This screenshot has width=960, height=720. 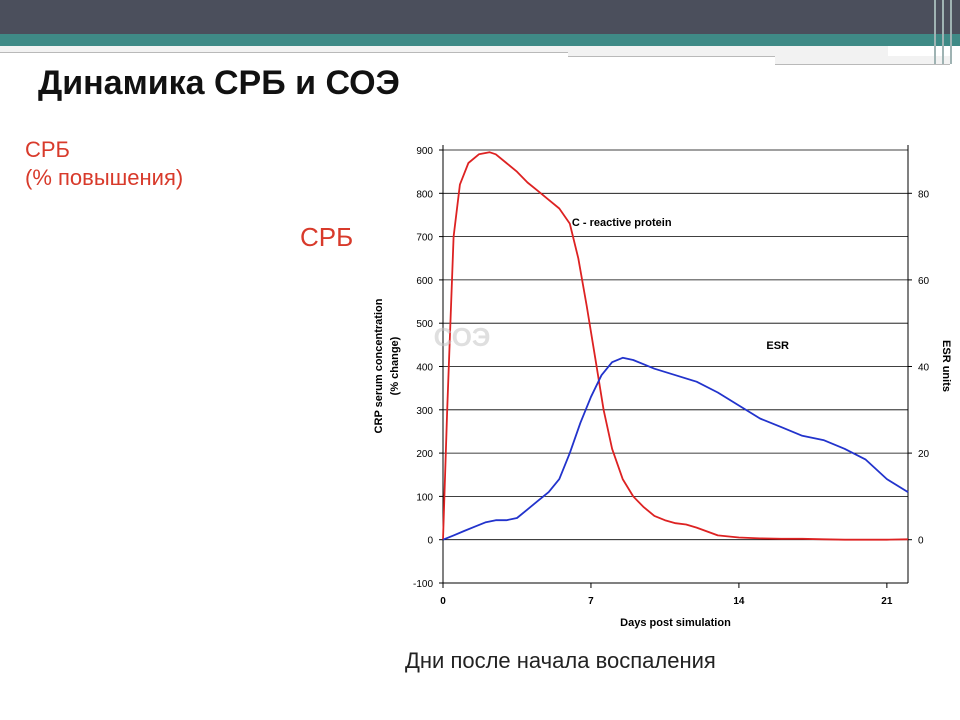 What do you see at coordinates (462, 337) in the screenshot?
I see `esr-watermark-label: СОЭ` at bounding box center [462, 337].